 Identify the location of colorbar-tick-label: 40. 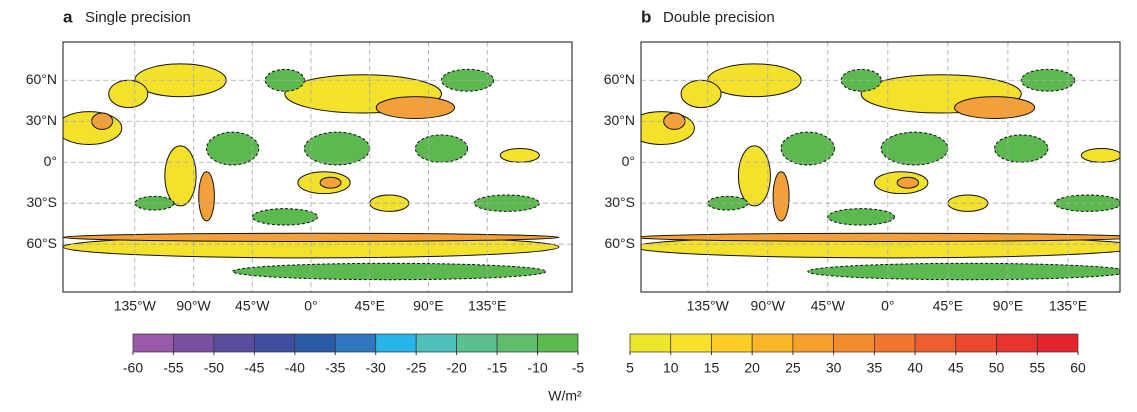
(915, 368).